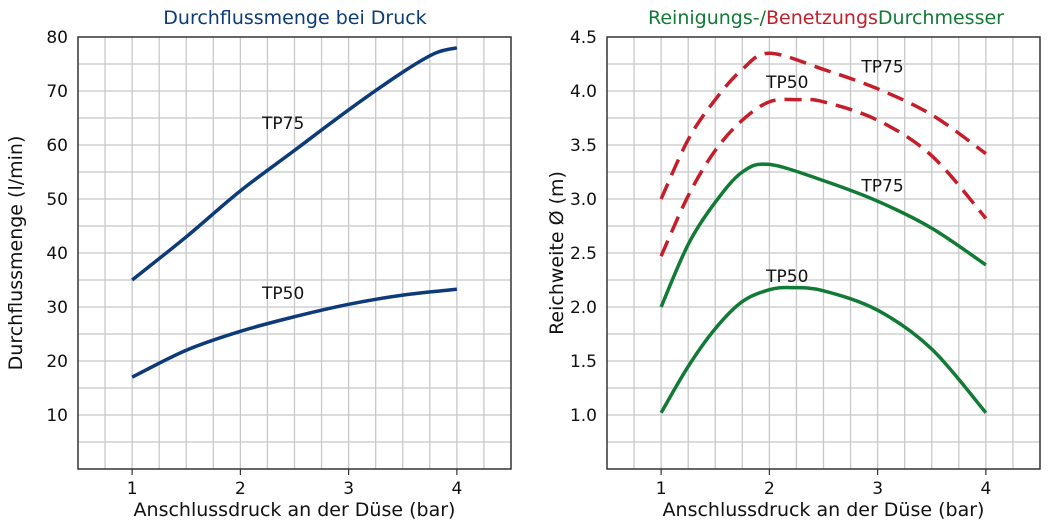  What do you see at coordinates (57, 362) in the screenshot?
I see `y-tick-label: 20` at bounding box center [57, 362].